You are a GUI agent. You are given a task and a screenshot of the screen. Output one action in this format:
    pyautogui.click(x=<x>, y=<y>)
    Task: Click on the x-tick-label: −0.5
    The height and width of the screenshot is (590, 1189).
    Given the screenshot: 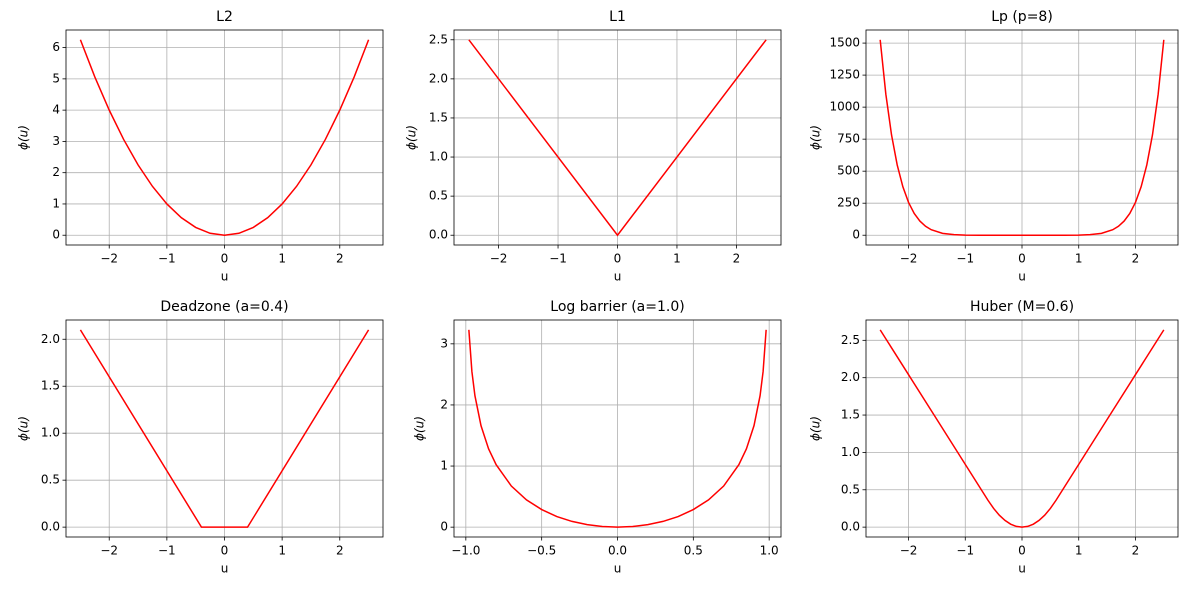 What is the action you would take?
    pyautogui.click(x=541, y=551)
    